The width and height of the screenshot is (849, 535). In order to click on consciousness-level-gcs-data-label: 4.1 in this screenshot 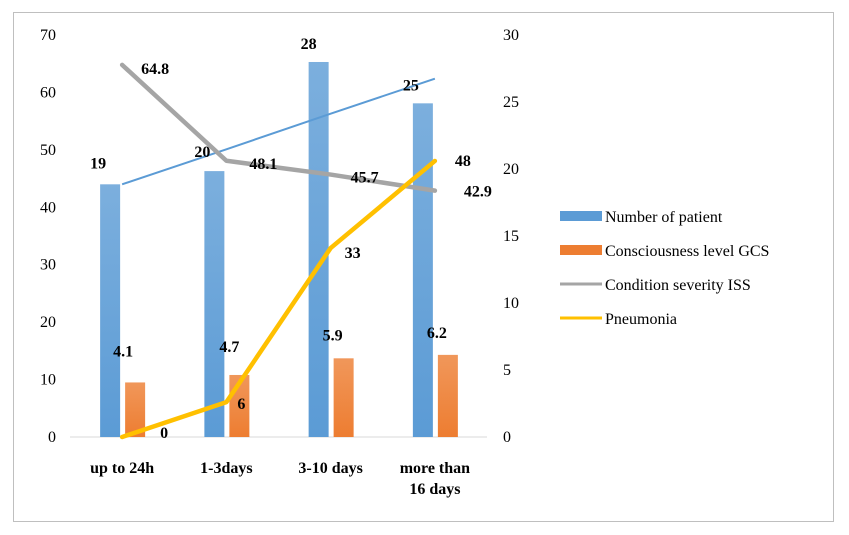, I will do `click(123, 351)`.